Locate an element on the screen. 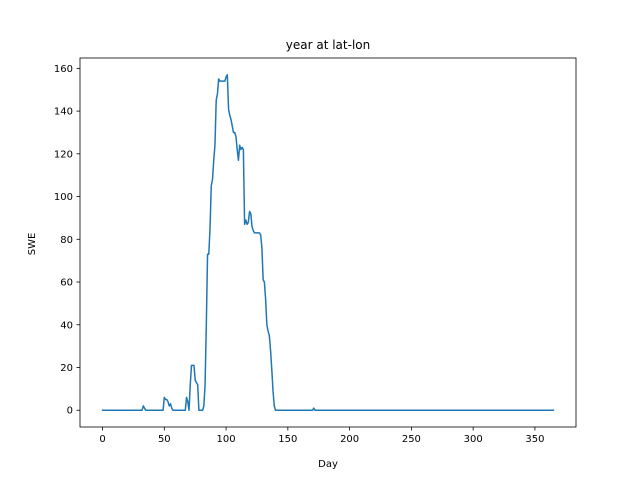  chart-title: year at lat-lon is located at coordinates (328, 45).